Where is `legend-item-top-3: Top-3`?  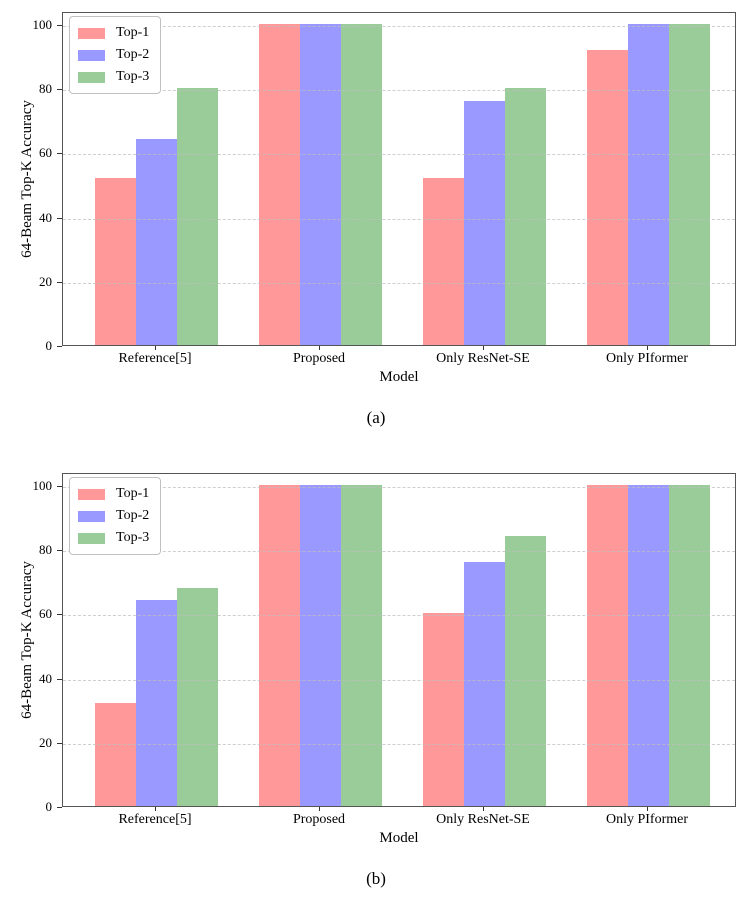 legend-item-top-3: Top-3 is located at coordinates (113, 77).